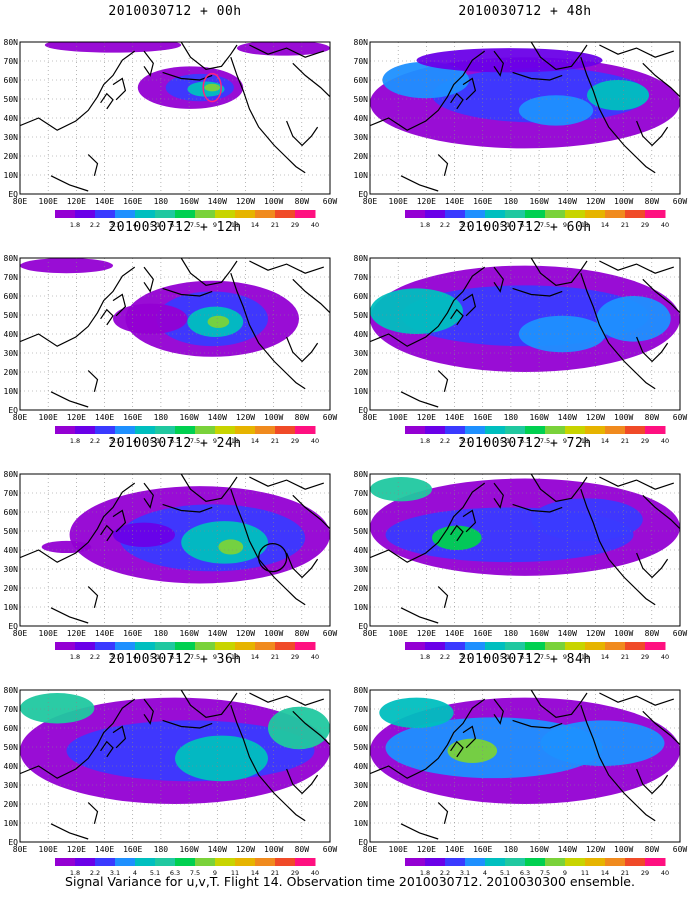 The image size is (700, 900). I want to click on latitude-labels: 80N 70N 60N 50N 40N 30N 20N 10N EQ, so click(11, 118).